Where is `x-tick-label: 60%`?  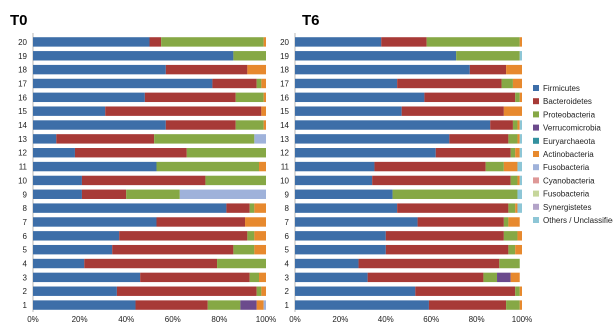
x-tick-label: 60% is located at coordinates (173, 319).